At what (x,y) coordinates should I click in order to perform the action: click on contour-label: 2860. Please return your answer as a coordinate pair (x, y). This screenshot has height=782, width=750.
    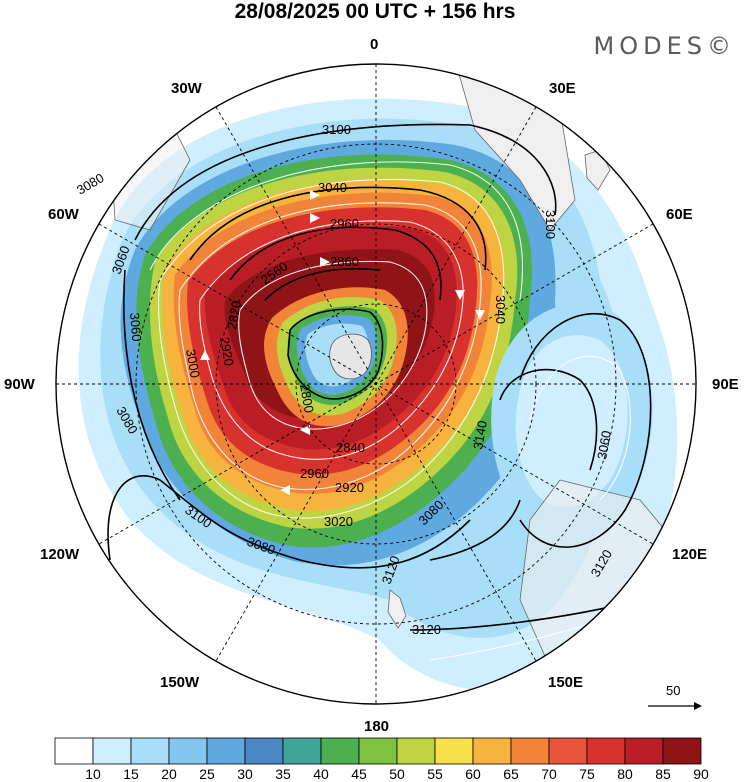
    Looking at the image, I should click on (344, 261).